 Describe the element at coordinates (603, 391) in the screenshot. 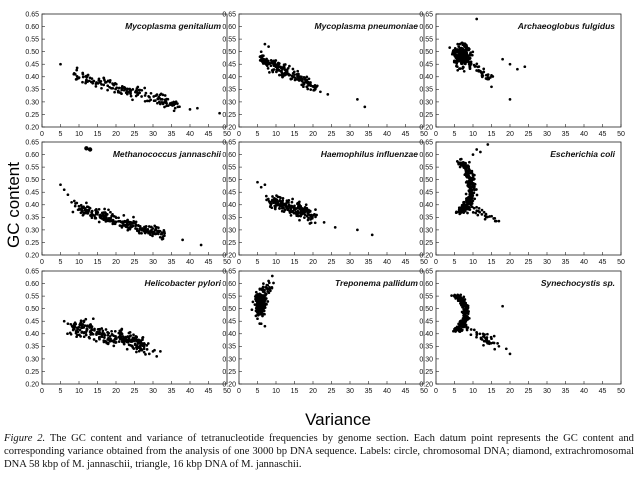

I see `x-tick-label: 45` at that location.